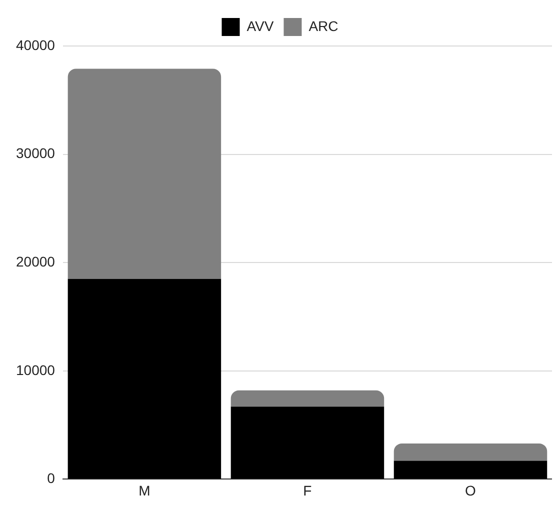 The width and height of the screenshot is (560, 512). I want to click on y-tick-label: 20000, so click(36, 261).